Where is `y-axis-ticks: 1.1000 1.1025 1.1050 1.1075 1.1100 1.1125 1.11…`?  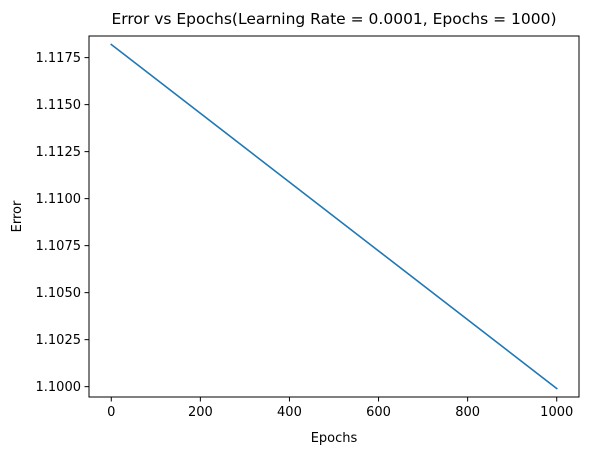 y-axis-ticks: 1.1000 1.1025 1.1050 1.1075 1.1100 1.1125 1.11… is located at coordinates (62, 223).